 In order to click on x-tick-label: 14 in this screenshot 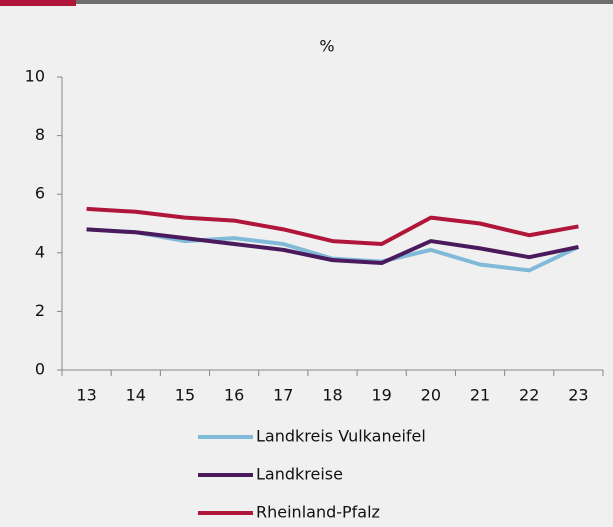, I will do `click(136, 395)`.